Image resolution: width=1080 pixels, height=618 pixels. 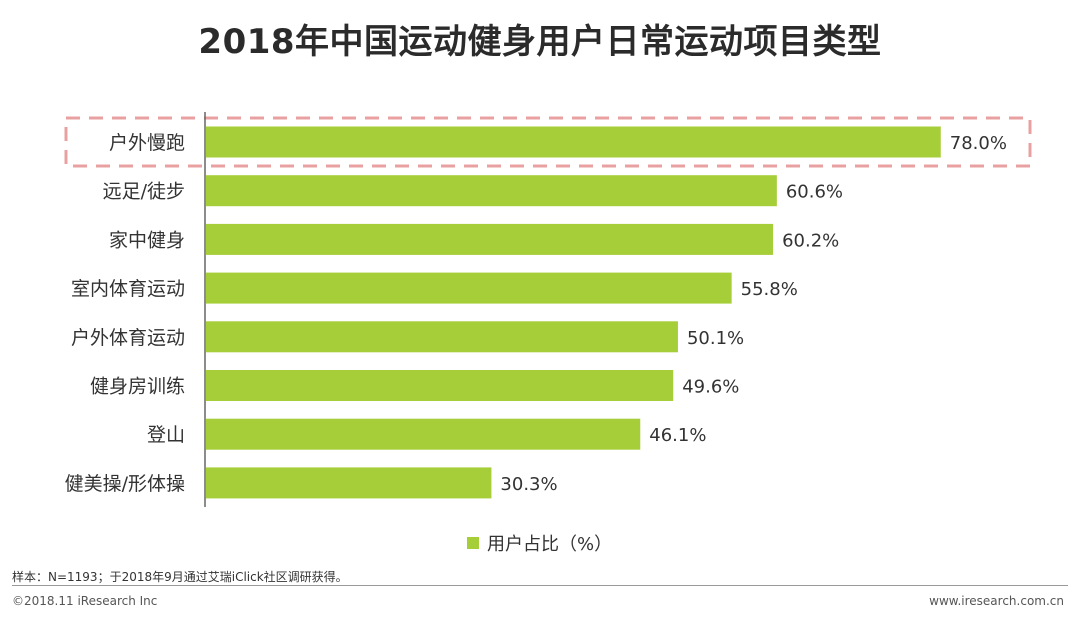 I want to click on website-text: www.iresearch.com.cn, so click(x=996, y=601).